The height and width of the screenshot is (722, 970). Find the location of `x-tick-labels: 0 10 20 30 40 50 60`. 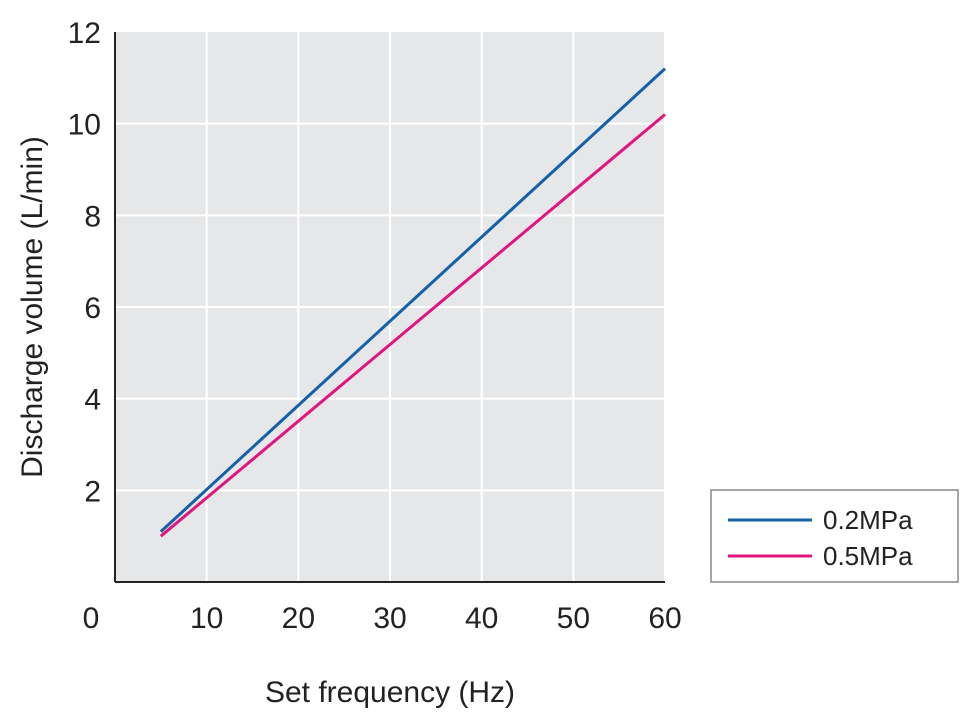

x-tick-labels: 0 10 20 30 40 50 60 is located at coordinates (382, 618).